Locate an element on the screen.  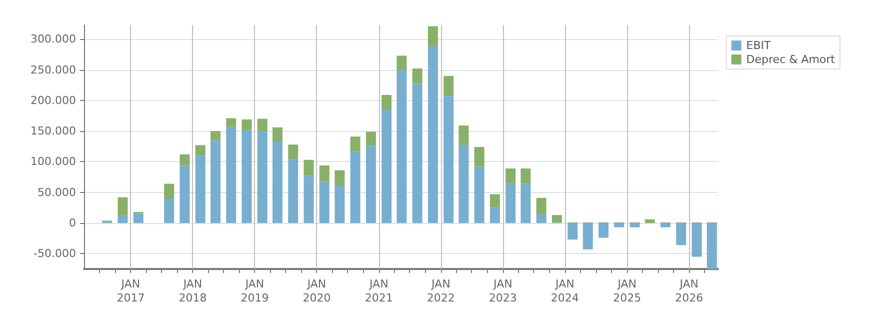
legend-label: EBIT is located at coordinates (759, 45).